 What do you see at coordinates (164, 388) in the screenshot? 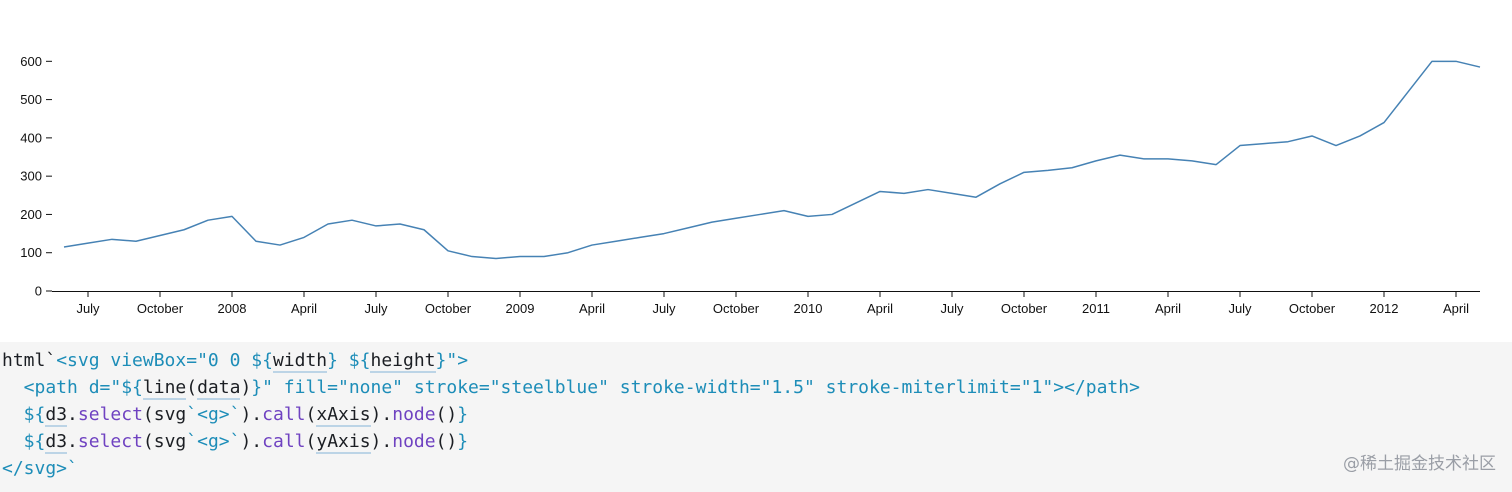
I see `code-token: line` at bounding box center [164, 388].